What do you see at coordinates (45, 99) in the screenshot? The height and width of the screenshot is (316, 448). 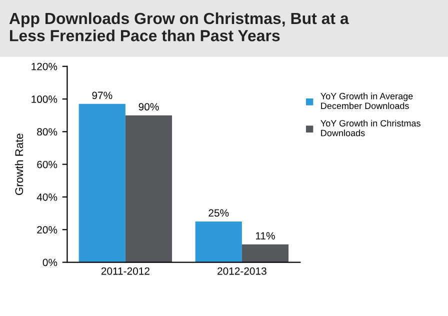 I see `y-tick-label: 100%` at bounding box center [45, 99].